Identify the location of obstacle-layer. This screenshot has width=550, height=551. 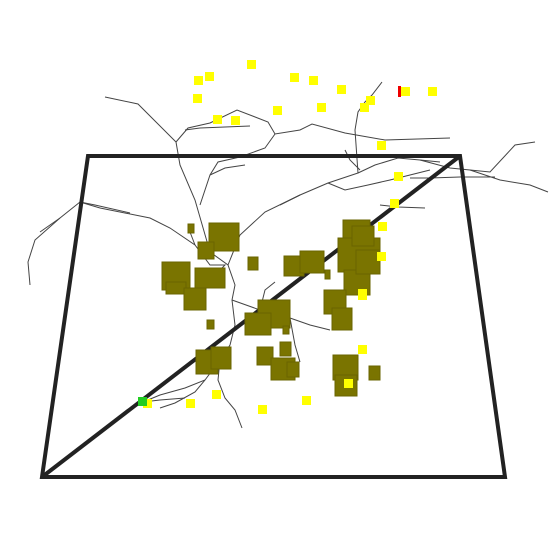
(271, 308).